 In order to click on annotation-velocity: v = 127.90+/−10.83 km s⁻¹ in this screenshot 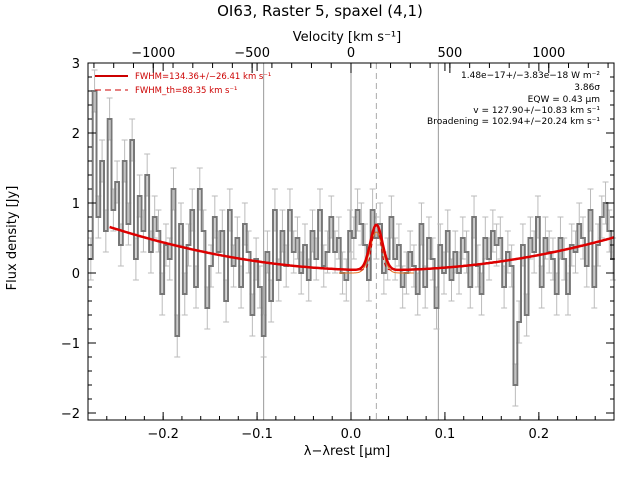, I will do `click(536, 111)`.